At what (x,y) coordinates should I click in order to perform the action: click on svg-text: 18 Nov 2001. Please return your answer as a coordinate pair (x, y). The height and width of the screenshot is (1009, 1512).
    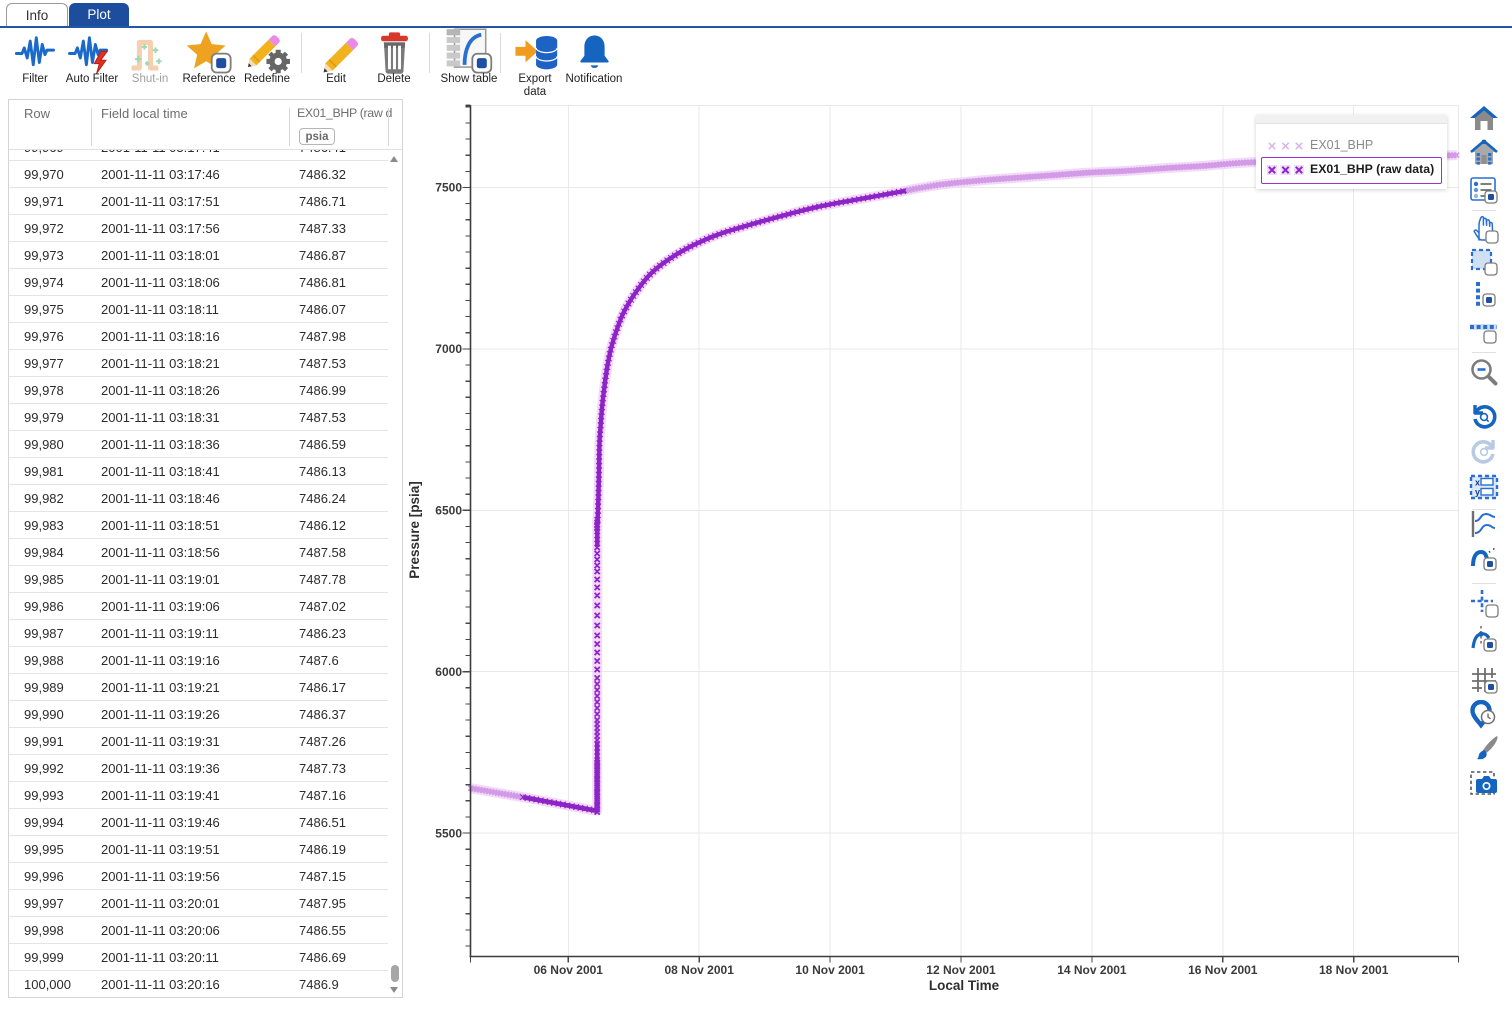
    Looking at the image, I should click on (1354, 970).